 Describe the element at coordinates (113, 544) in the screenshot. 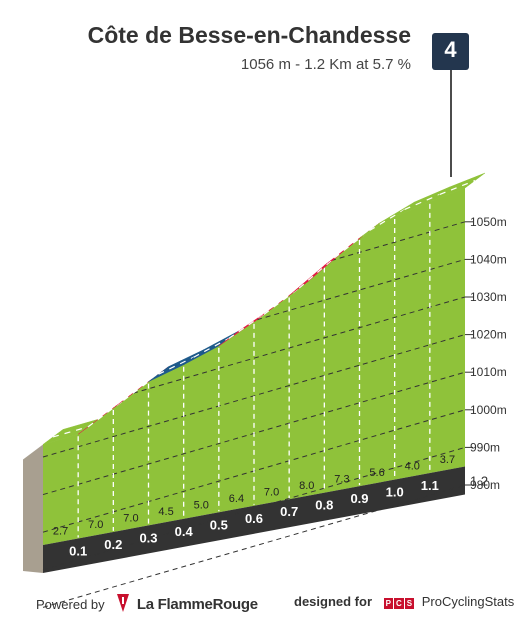

I see `distance-mark: 0.2` at that location.